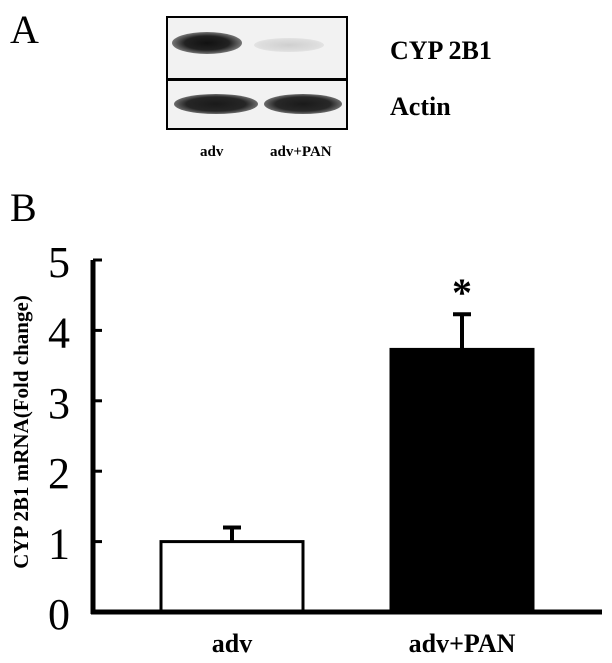  I want to click on cyp2b1-band-adv-pan, so click(289, 45).